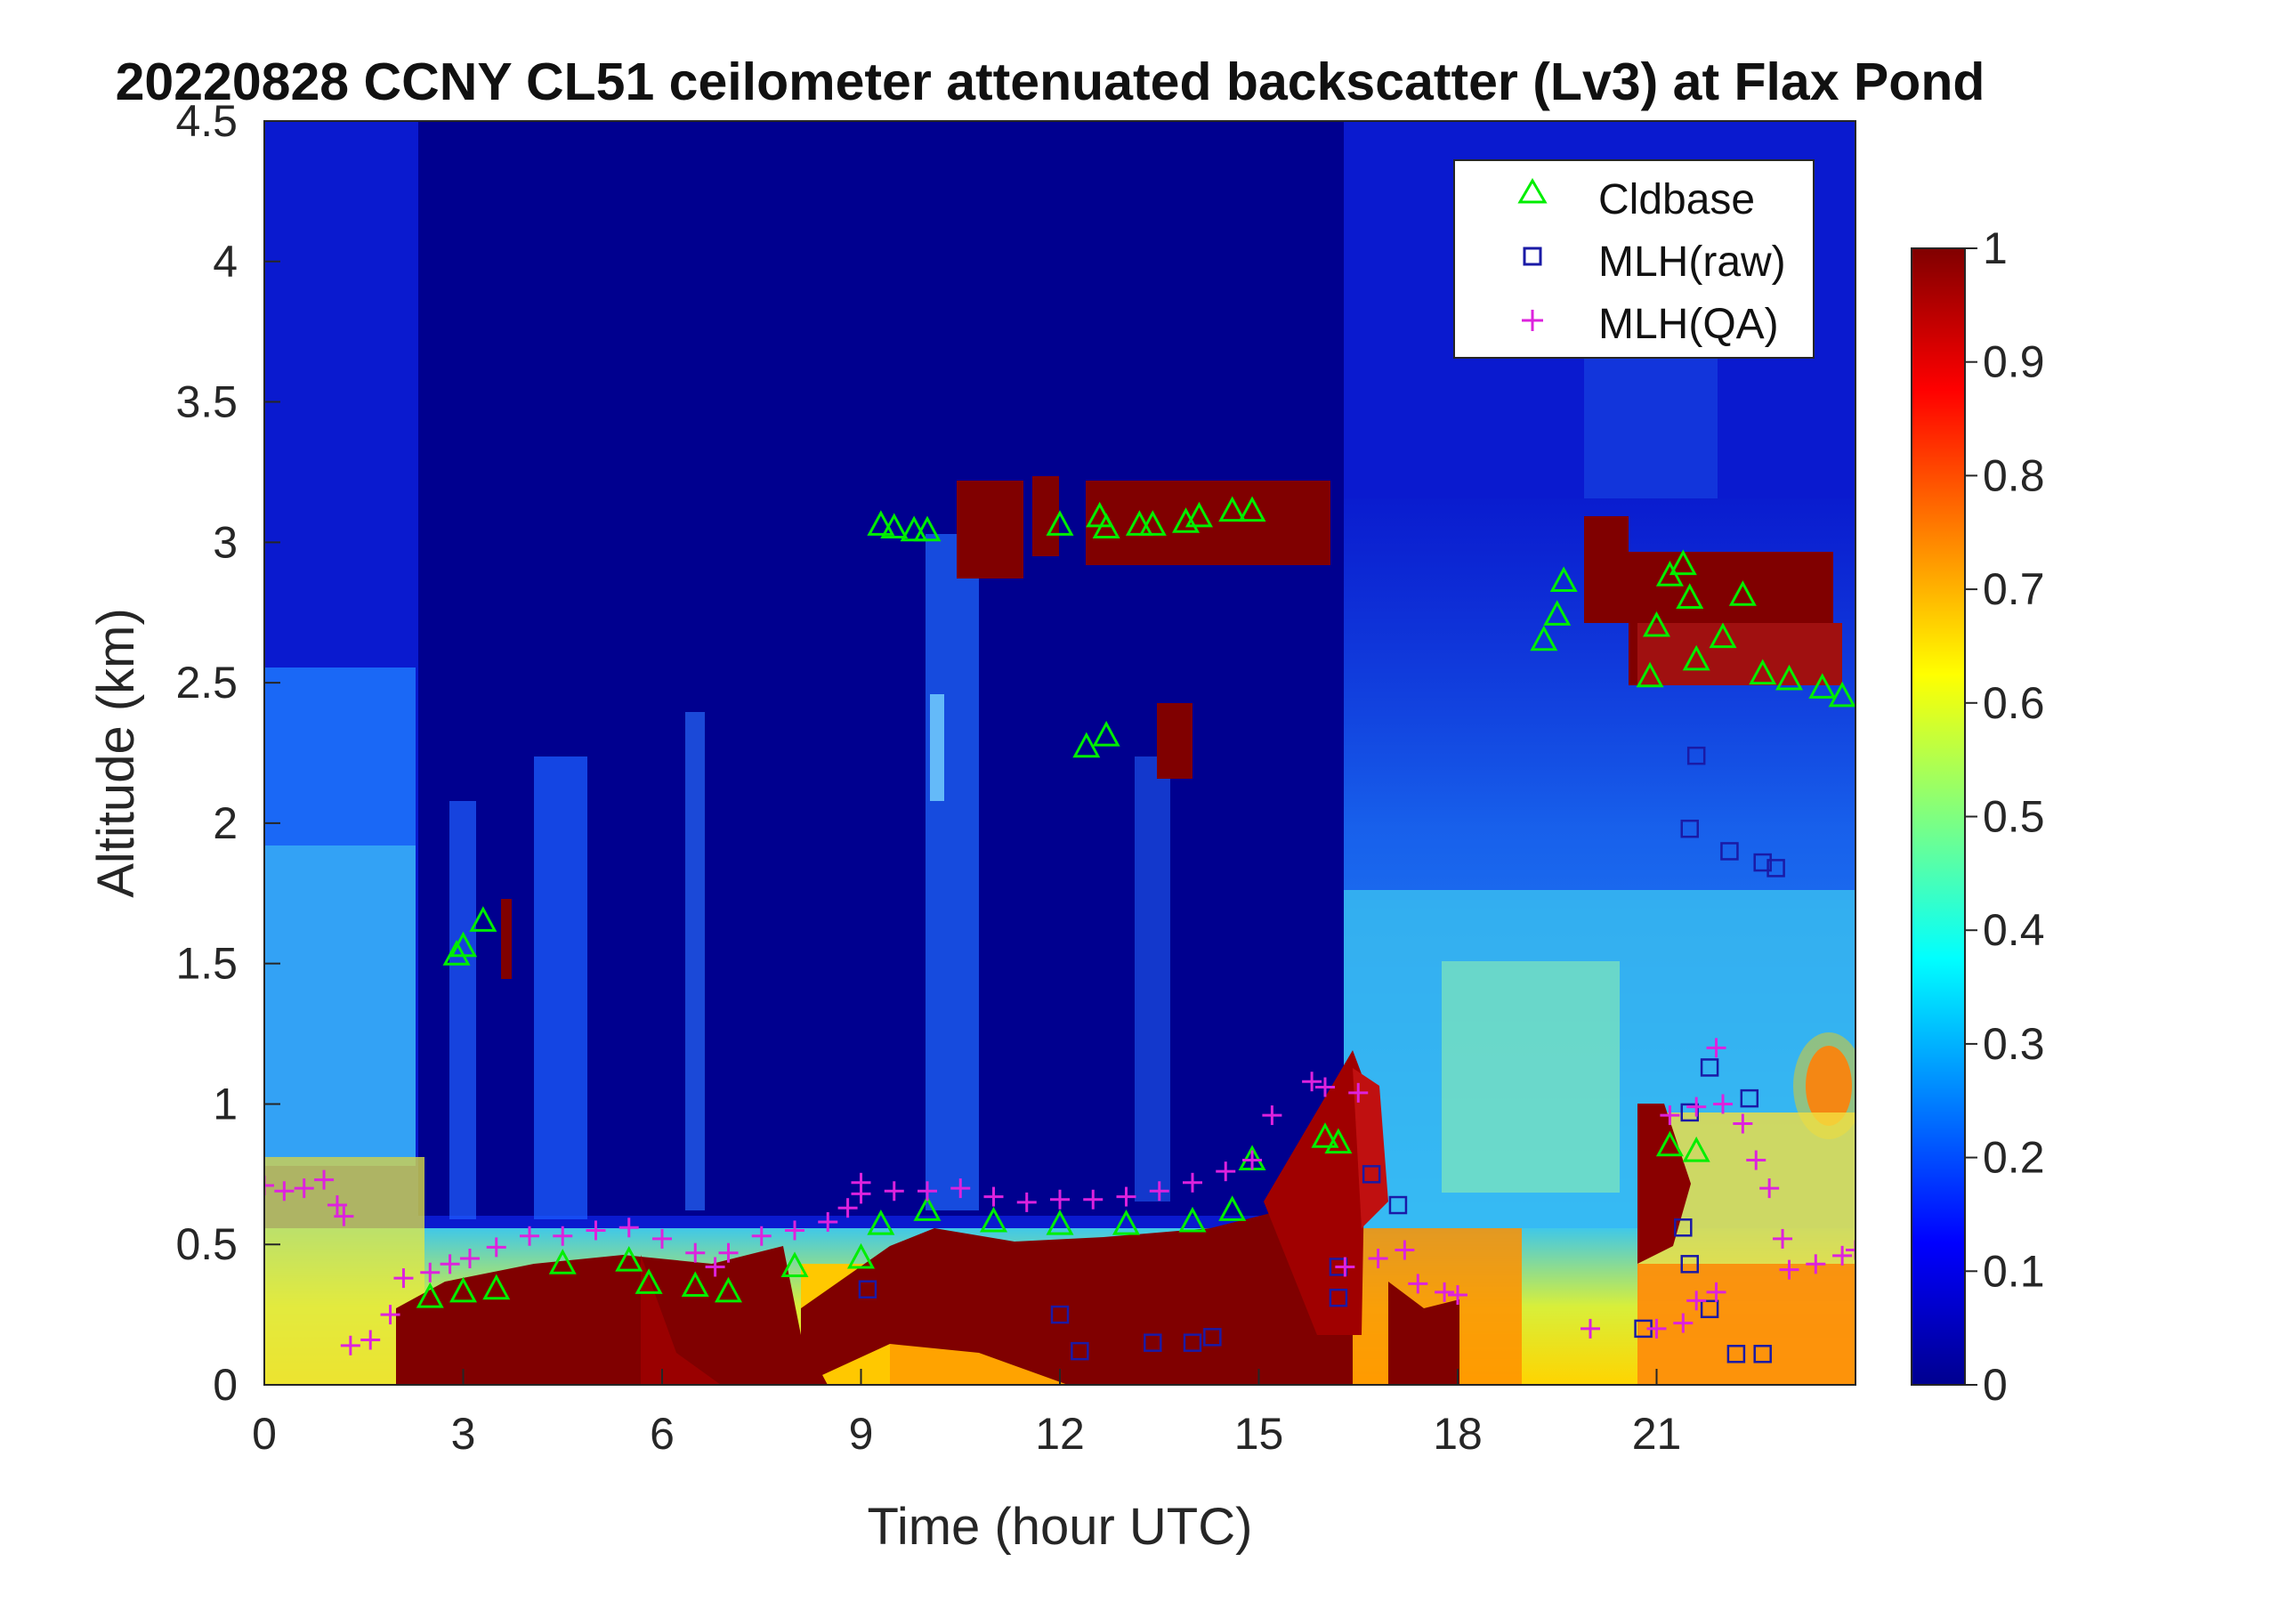 This screenshot has width=2296, height=1602. I want to click on colorbar-tick-label: 1, so click(1995, 248).